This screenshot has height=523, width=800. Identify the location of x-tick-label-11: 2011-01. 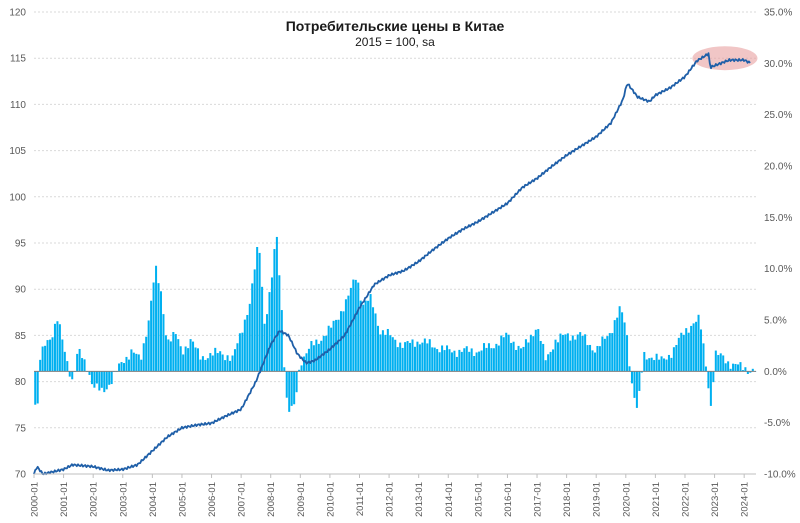
(360, 499).